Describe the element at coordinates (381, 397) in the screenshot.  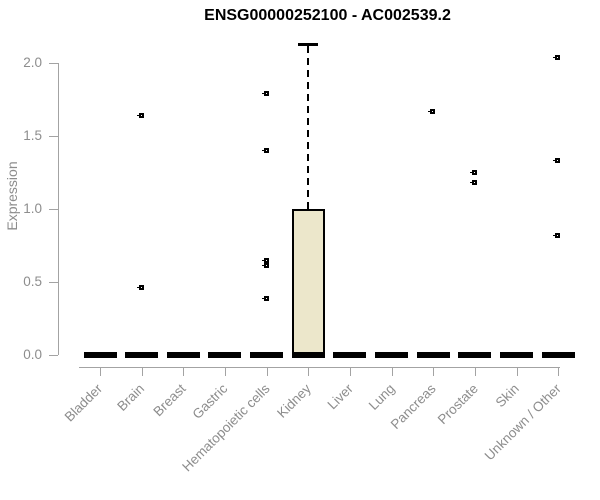
I see `x-tick-label: Lung` at that location.